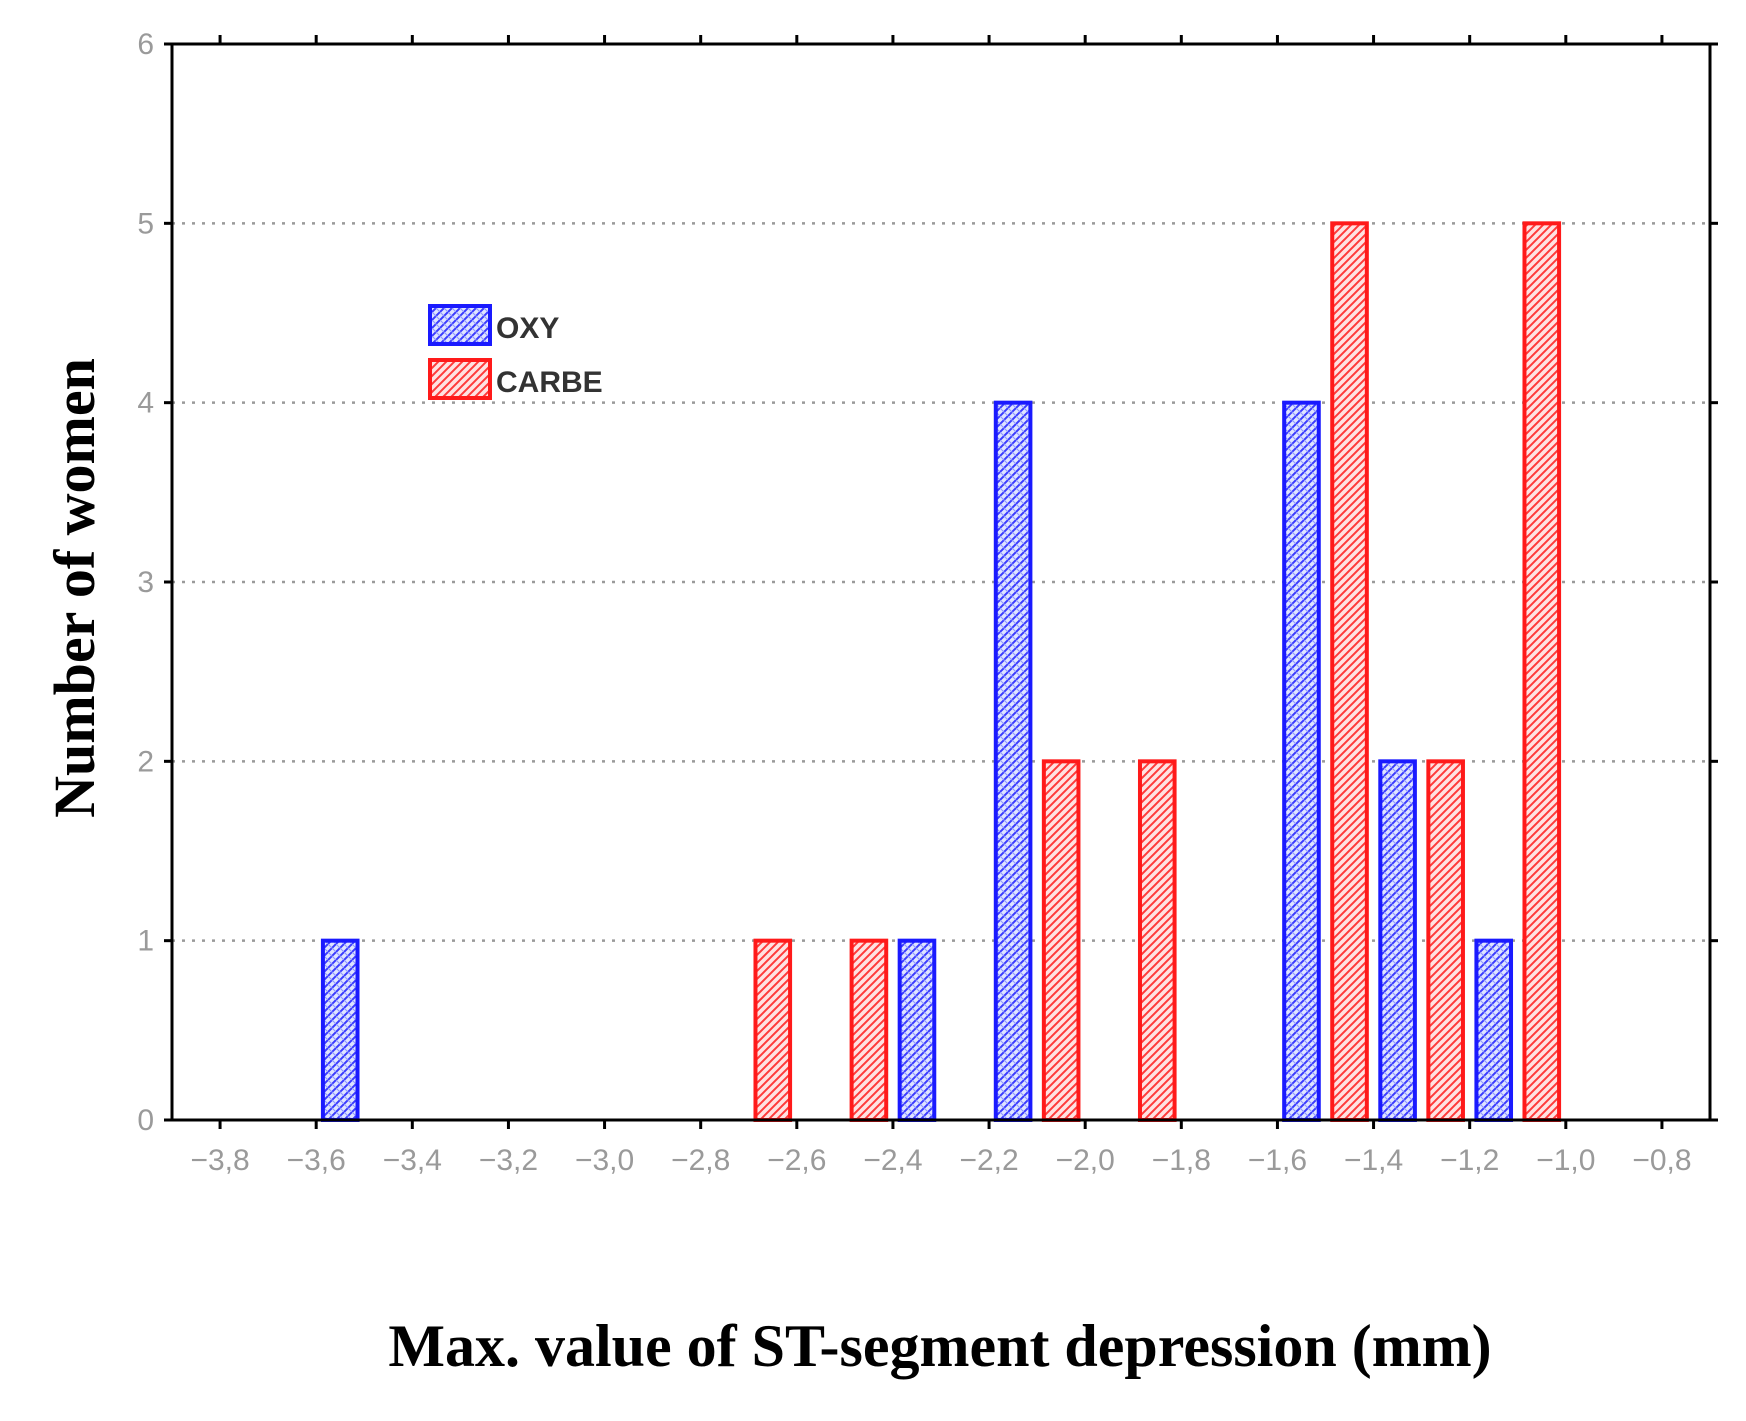  What do you see at coordinates (145, 403) in the screenshot?
I see `y-tick-label: 4` at bounding box center [145, 403].